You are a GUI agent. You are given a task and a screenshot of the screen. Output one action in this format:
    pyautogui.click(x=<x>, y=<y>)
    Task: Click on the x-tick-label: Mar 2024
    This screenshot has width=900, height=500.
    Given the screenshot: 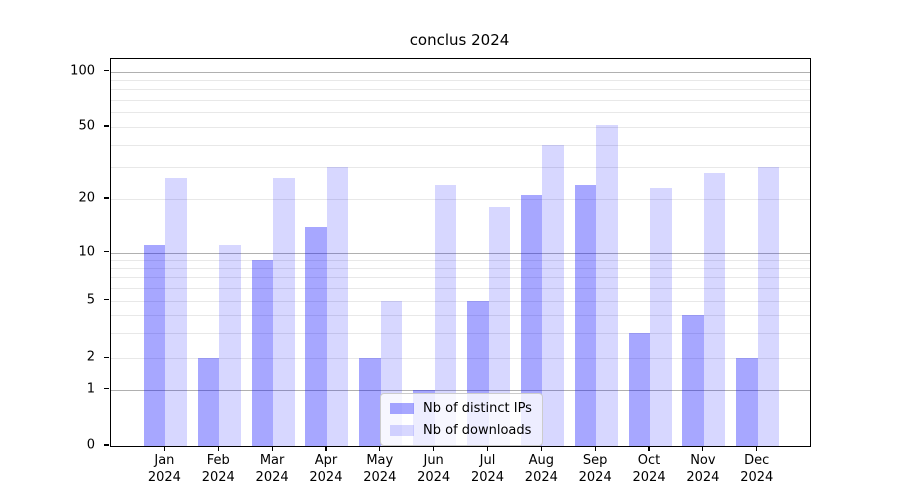 What is the action you would take?
    pyautogui.click(x=272, y=469)
    